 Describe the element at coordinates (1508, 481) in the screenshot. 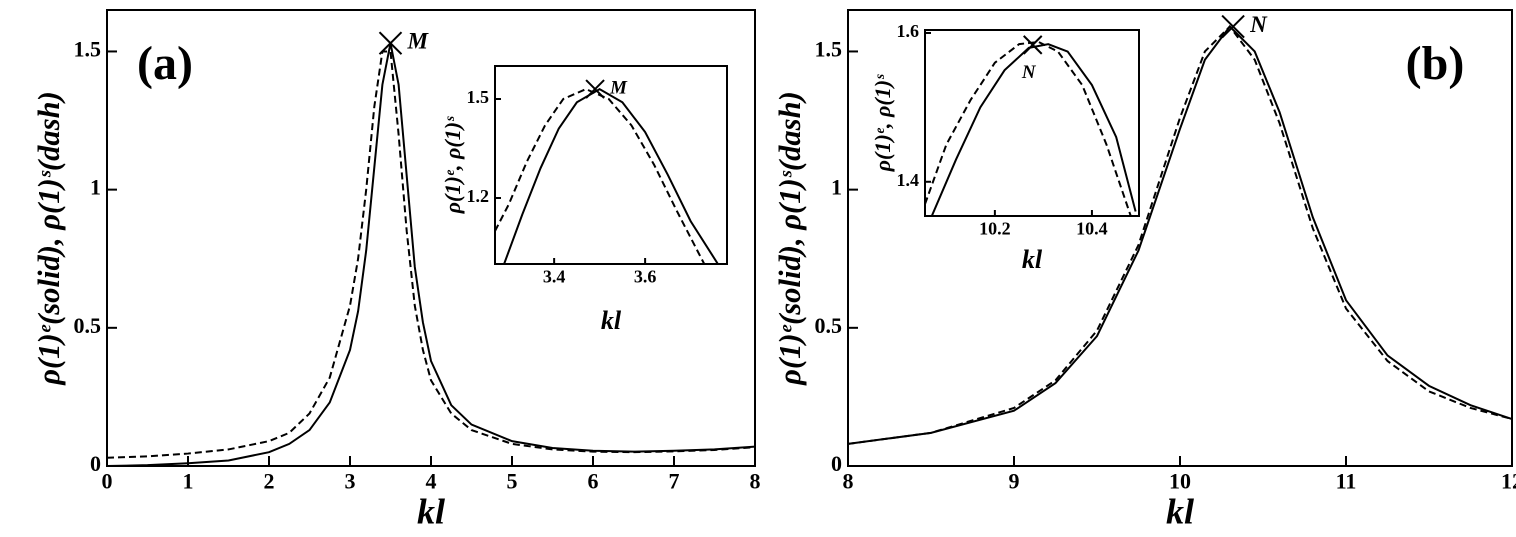

I see `x-tick-label: 12` at that location.